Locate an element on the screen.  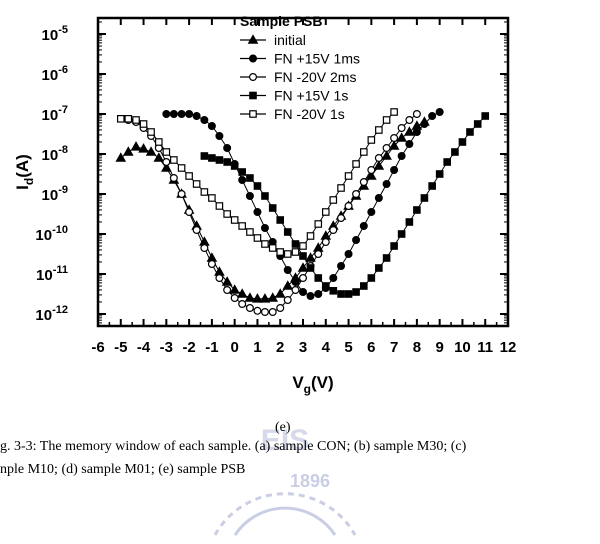
caption-line-2: nple M10; (d) sample M01; (e) sample PSB is located at coordinates (123, 469).